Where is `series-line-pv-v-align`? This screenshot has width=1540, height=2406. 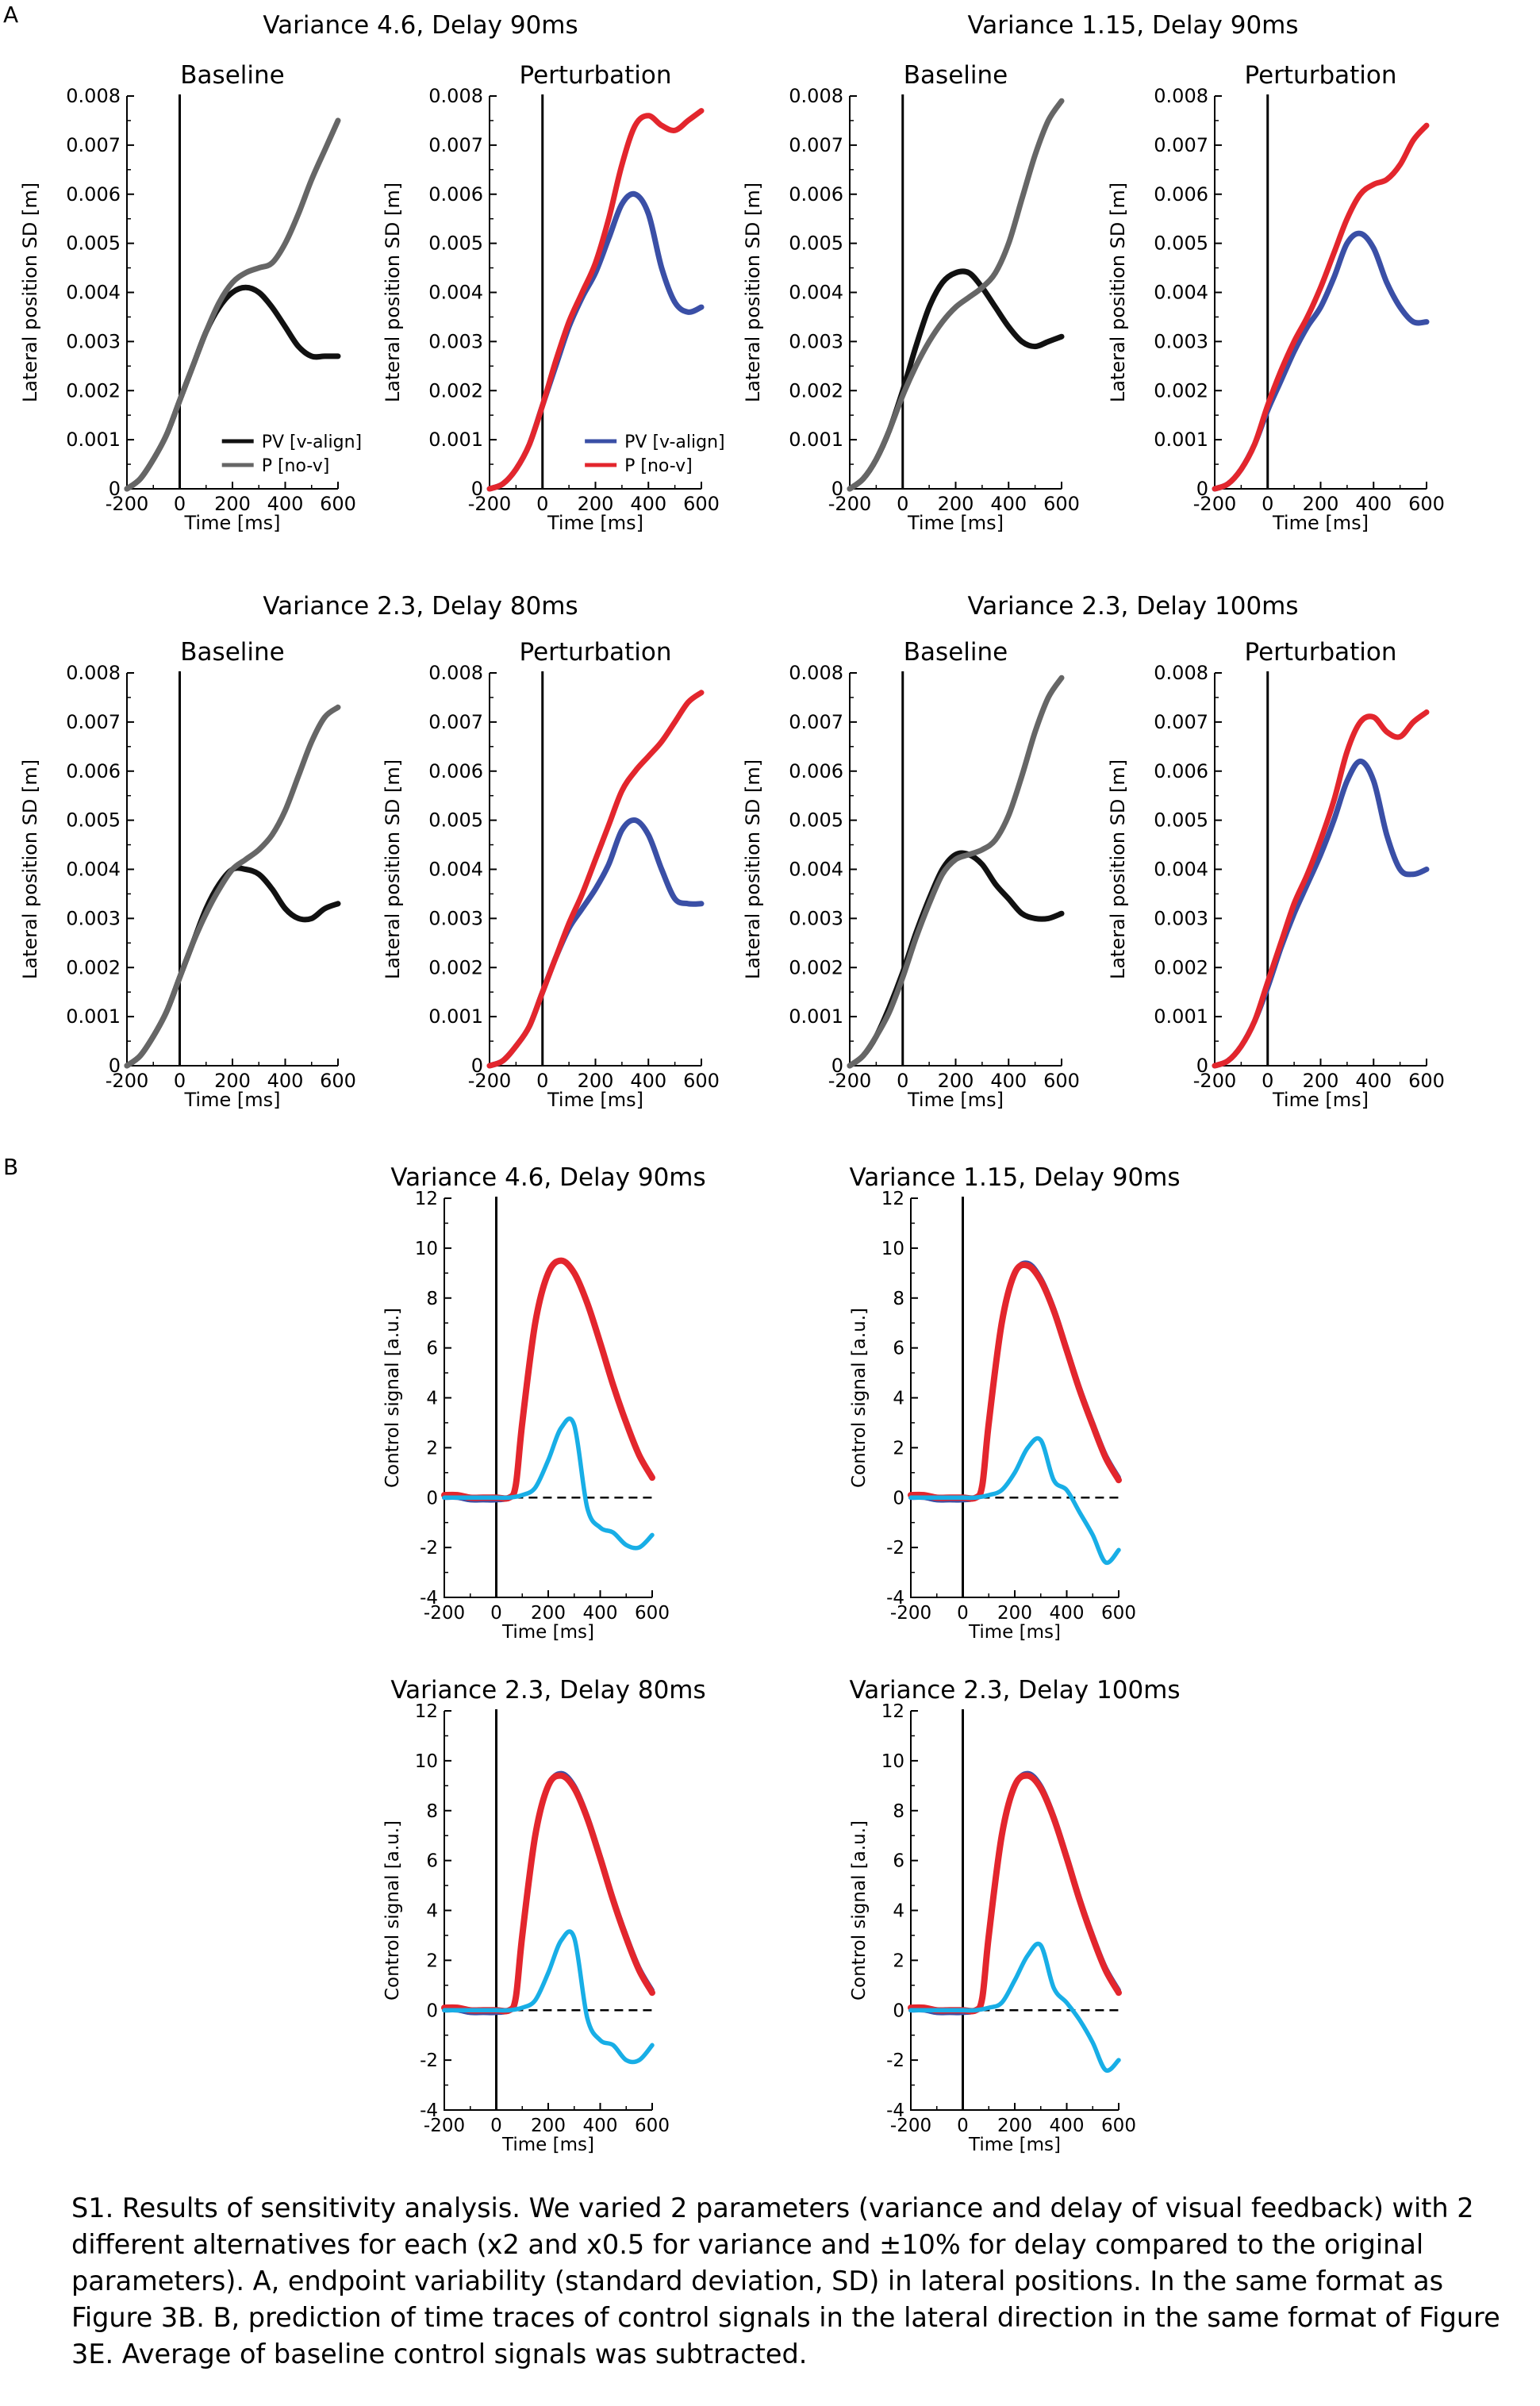 series-line-pv-v-align is located at coordinates (1321, 361).